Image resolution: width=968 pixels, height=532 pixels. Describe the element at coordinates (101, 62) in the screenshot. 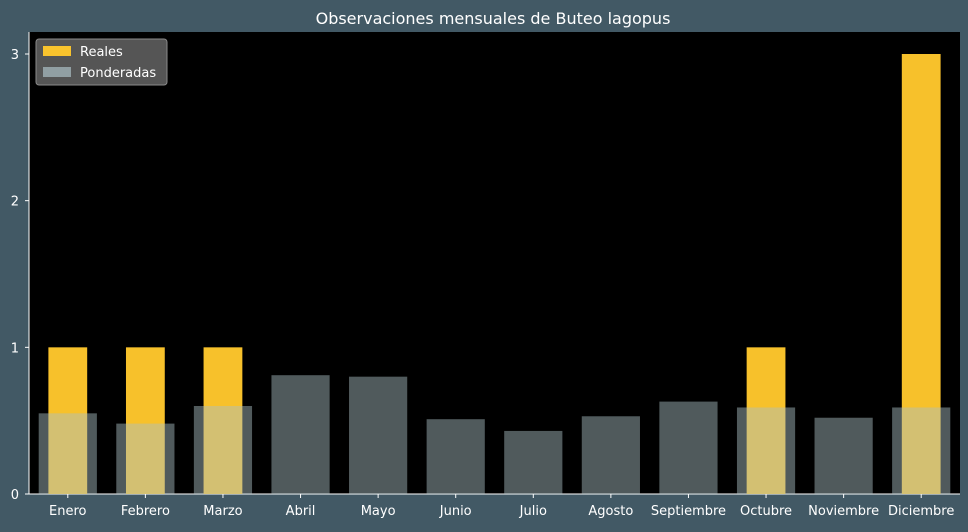

I see `legend: Reales Ponderadas` at that location.